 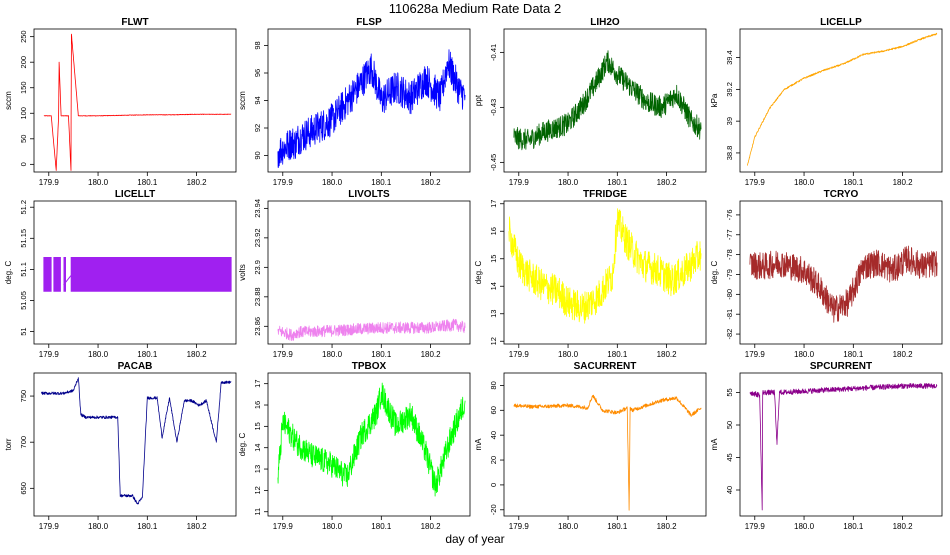 What do you see at coordinates (568, 182) in the screenshot?
I see `xtick-label-lih2o-180: 180.0` at bounding box center [568, 182].